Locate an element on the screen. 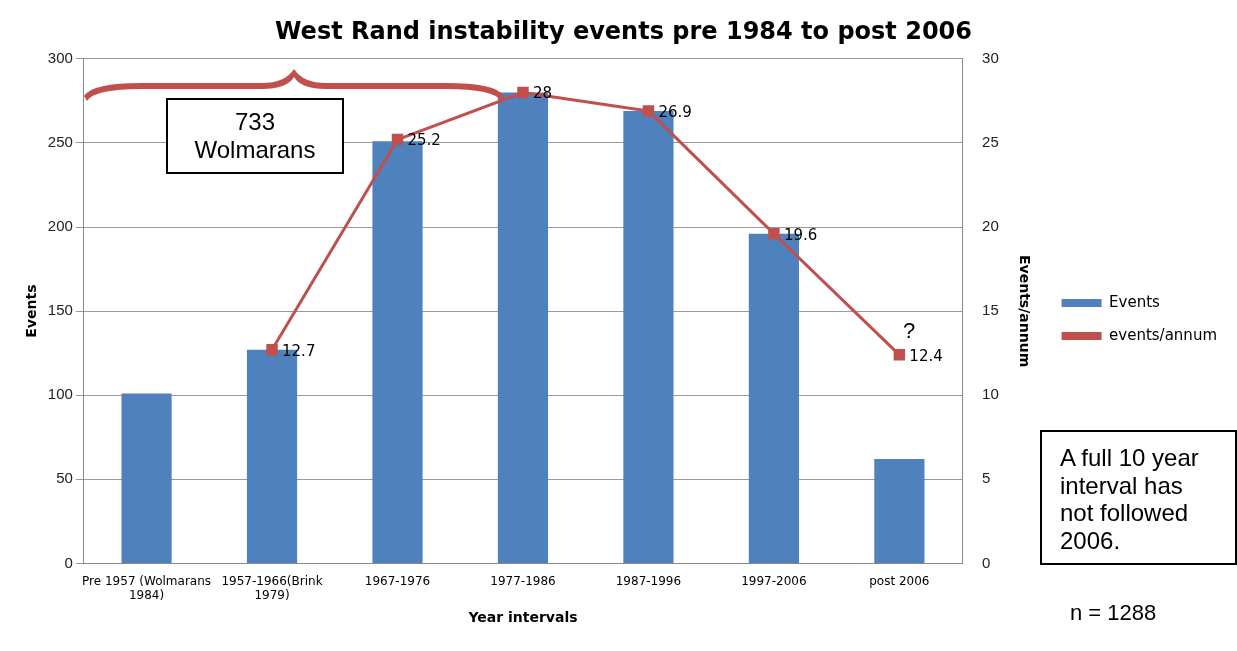  y-tick-label: 50 is located at coordinates (64, 478).